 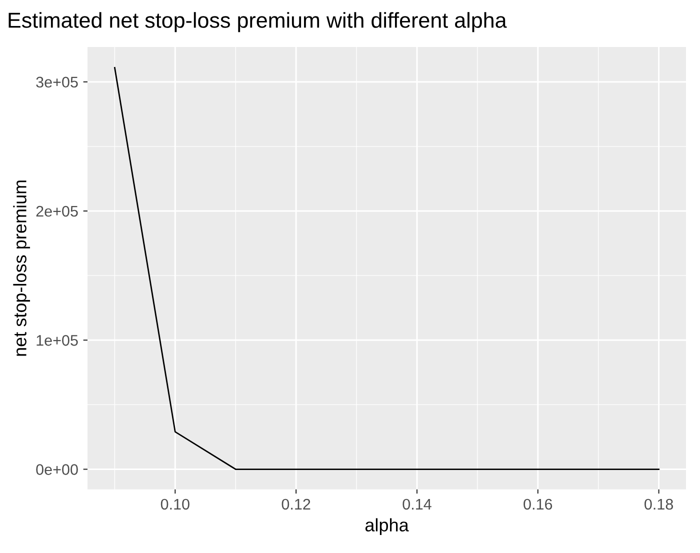 I want to click on x-tick-label: 0.18, so click(x=658, y=504).